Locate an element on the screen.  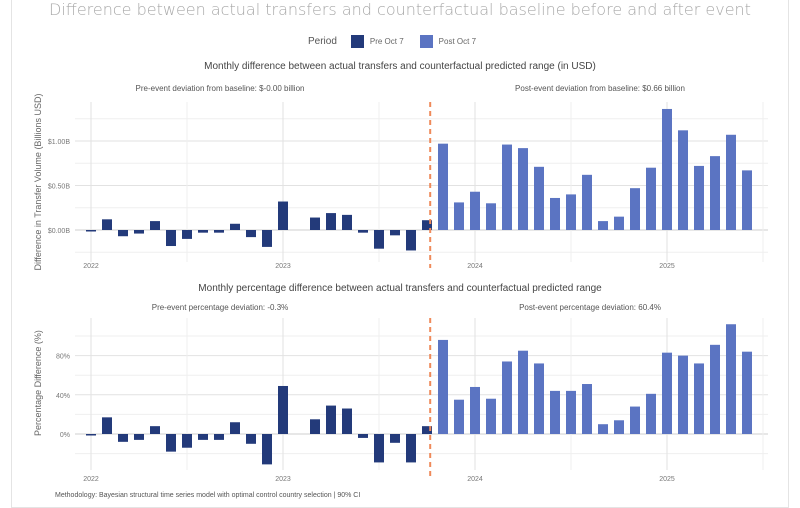
legend-label-pre: Pre Oct 7 is located at coordinates (386, 41).